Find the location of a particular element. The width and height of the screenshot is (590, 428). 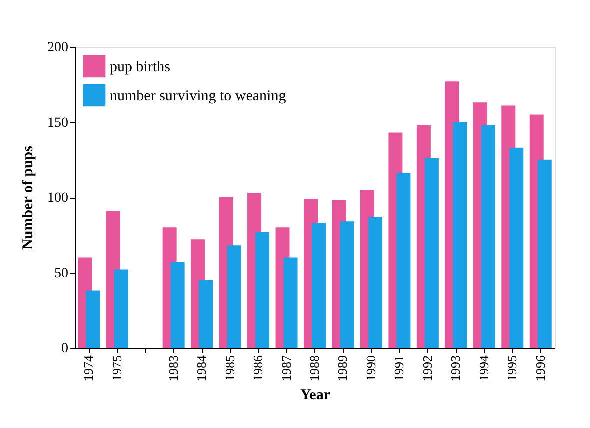

x-tick-label: 1984 is located at coordinates (202, 368).